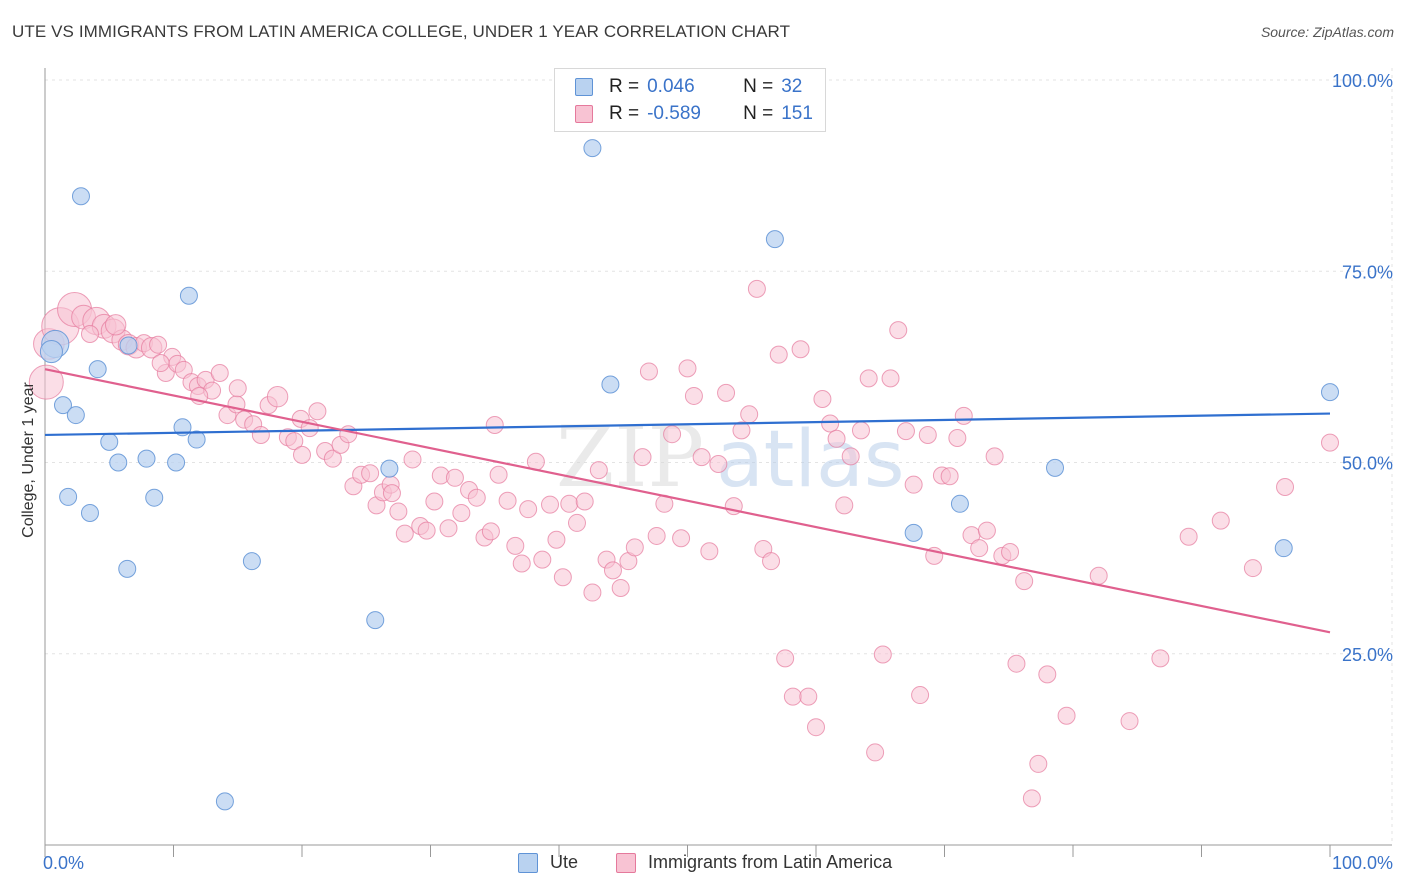 The height and width of the screenshot is (892, 1406). What do you see at coordinates (1362, 81) in the screenshot?
I see `y-tick-label: 100.0%` at bounding box center [1362, 81].